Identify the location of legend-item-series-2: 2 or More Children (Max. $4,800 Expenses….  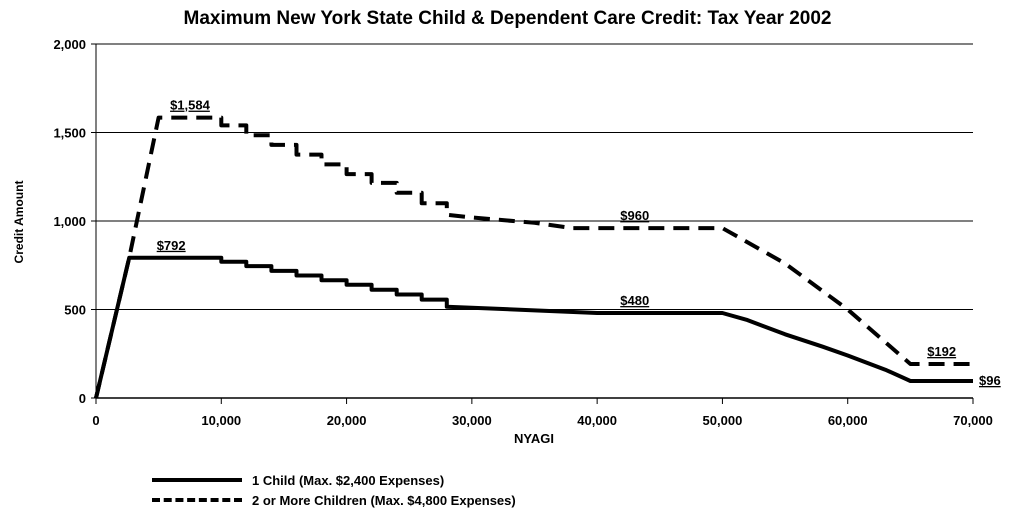
(334, 500).